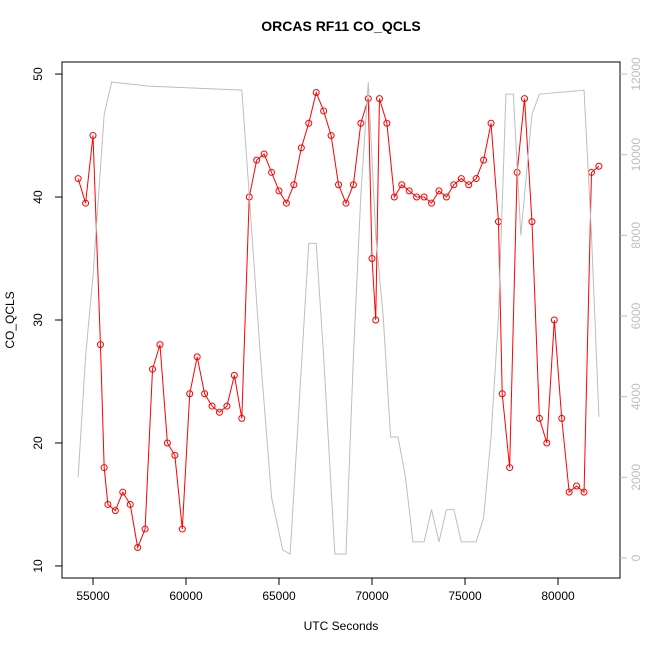 The height and width of the screenshot is (650, 650). Describe the element at coordinates (38, 566) in the screenshot. I see `y-tick-label: 10` at that location.